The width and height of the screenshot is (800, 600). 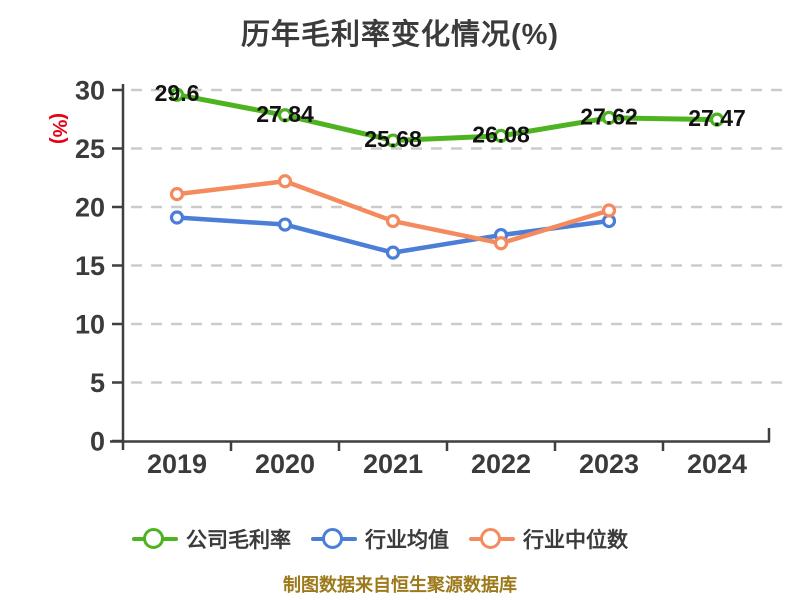 What do you see at coordinates (90, 325) in the screenshot?
I see `y-tick-label: 10` at bounding box center [90, 325].